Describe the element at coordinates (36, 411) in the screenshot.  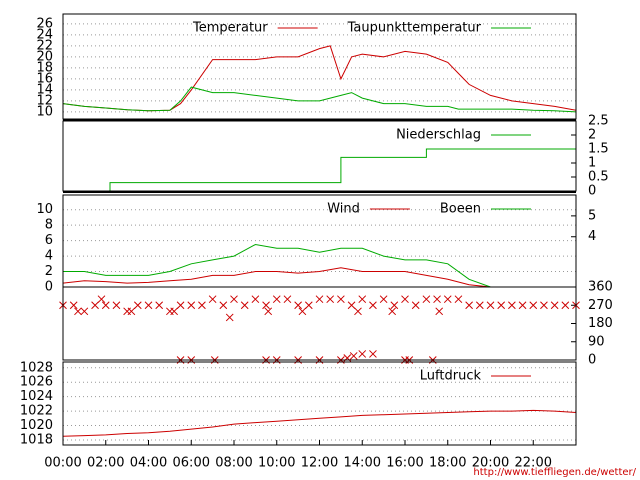
I see `y-tick-label: 1022` at that location.